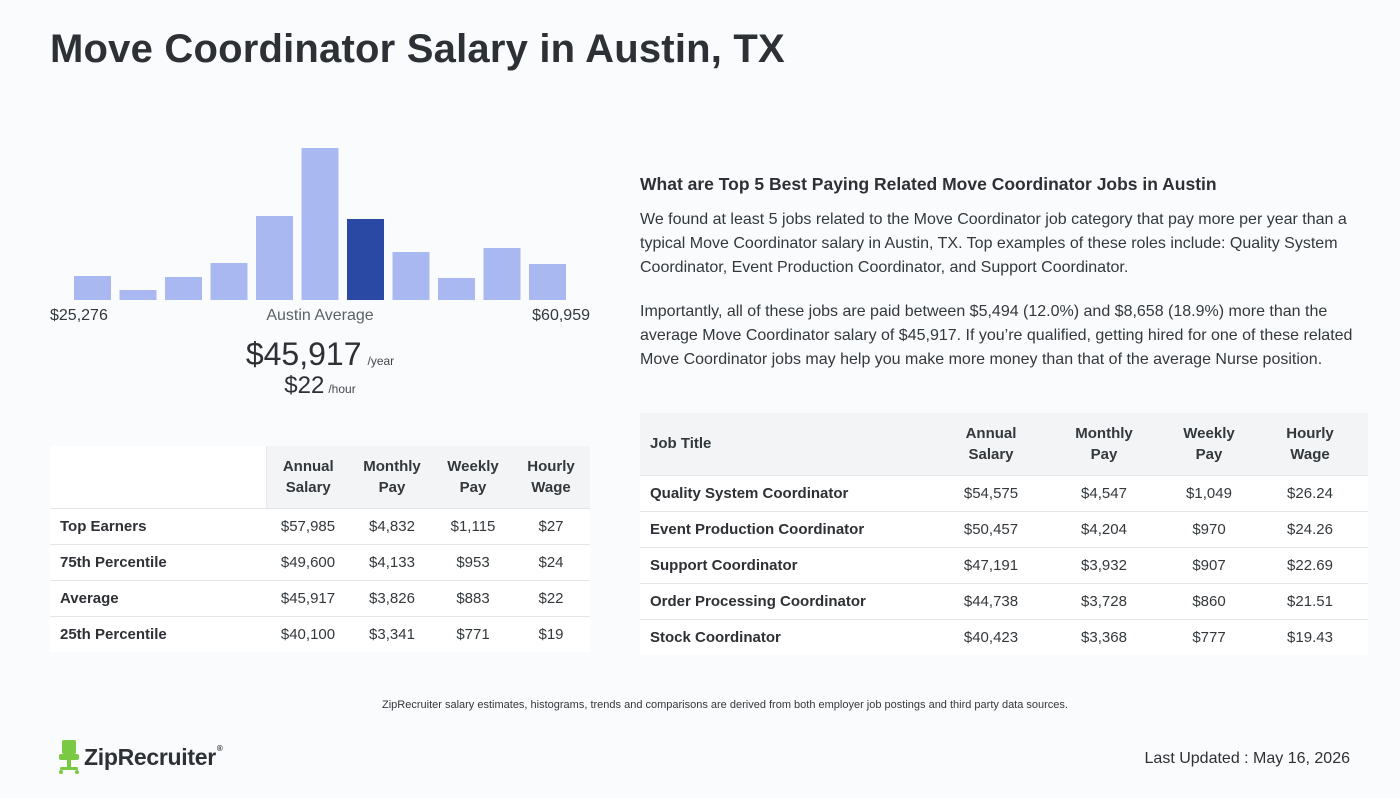  What do you see at coordinates (79, 315) in the screenshot?
I see `histogram-min-label: $25,276` at bounding box center [79, 315].